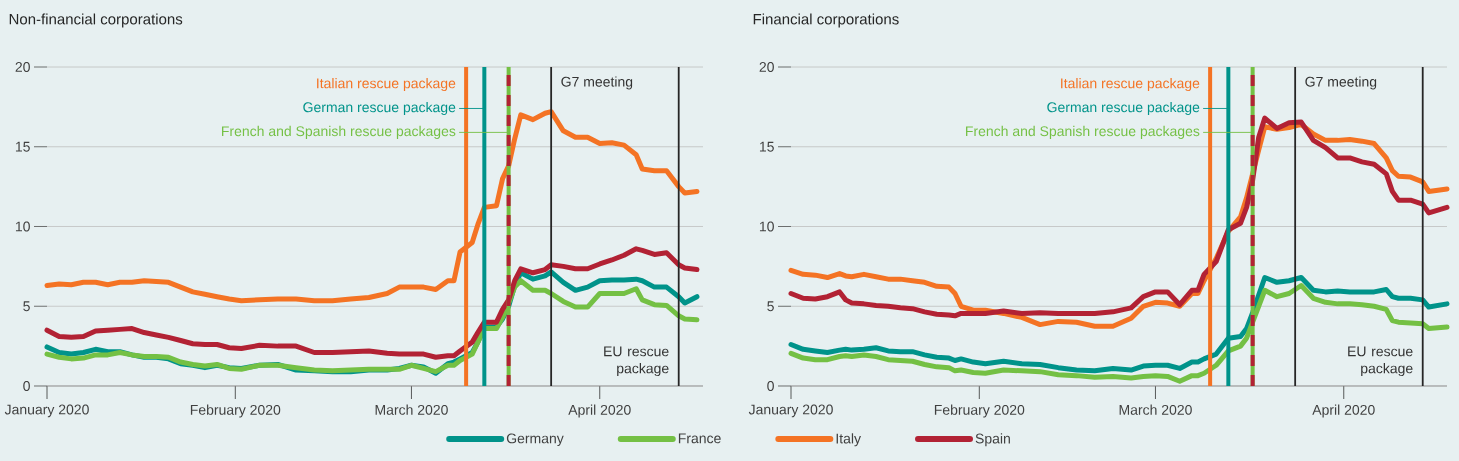 This screenshot has width=1459, height=461. What do you see at coordinates (699, 438) in the screenshot?
I see `legend-label: France` at bounding box center [699, 438].